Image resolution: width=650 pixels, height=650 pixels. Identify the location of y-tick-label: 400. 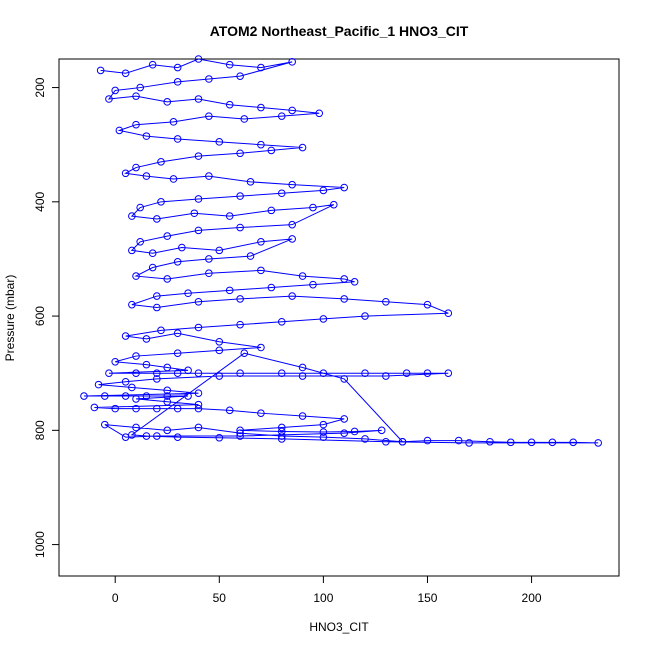
(40, 201).